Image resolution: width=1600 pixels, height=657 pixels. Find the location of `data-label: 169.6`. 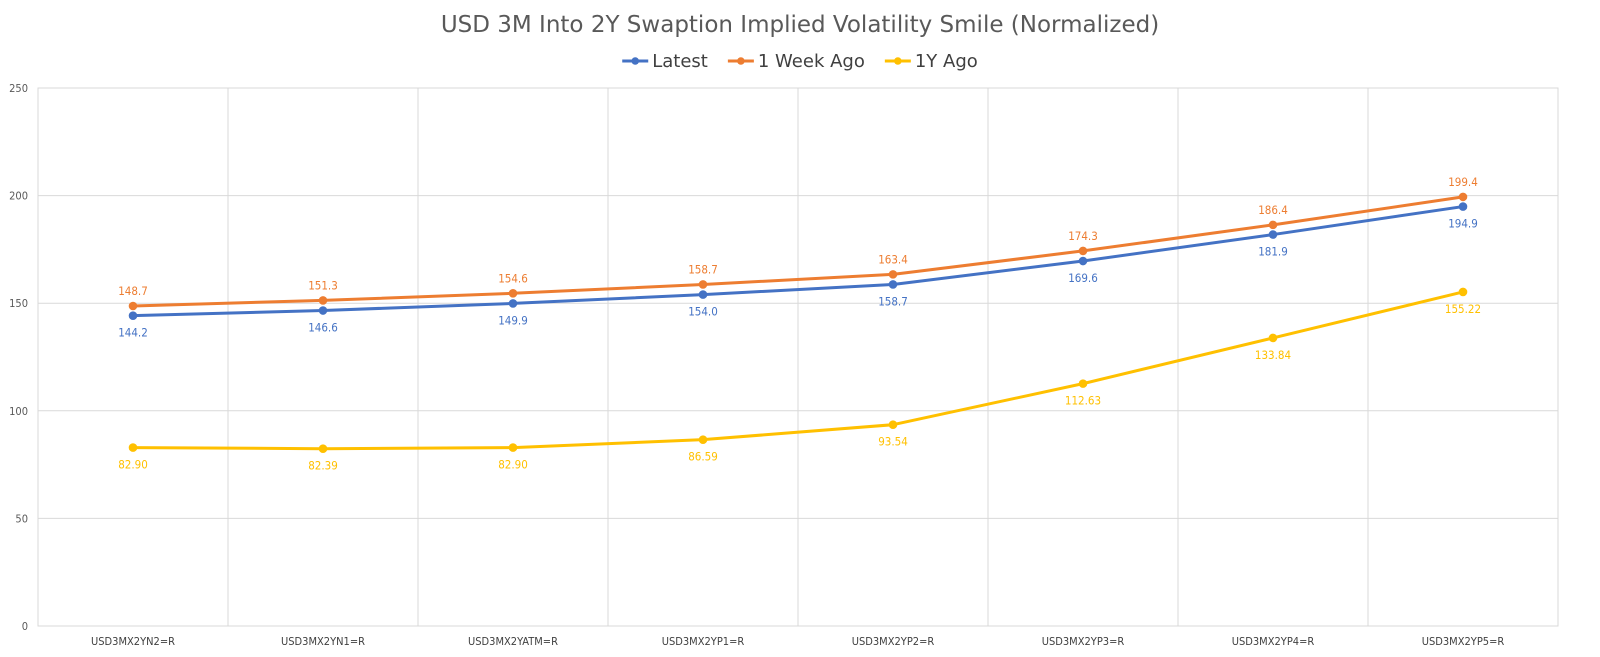

data-label: 169.6 is located at coordinates (1083, 278).